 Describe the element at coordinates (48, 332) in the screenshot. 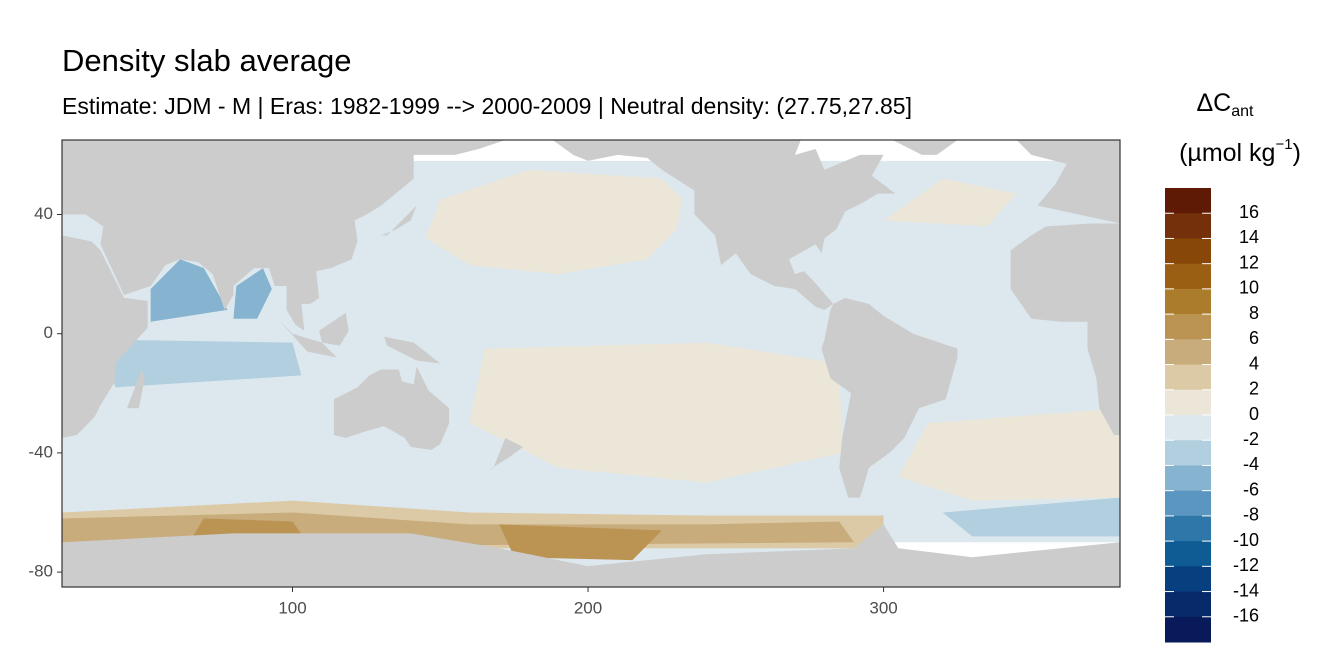

I see `y-tick-label: 0` at that location.